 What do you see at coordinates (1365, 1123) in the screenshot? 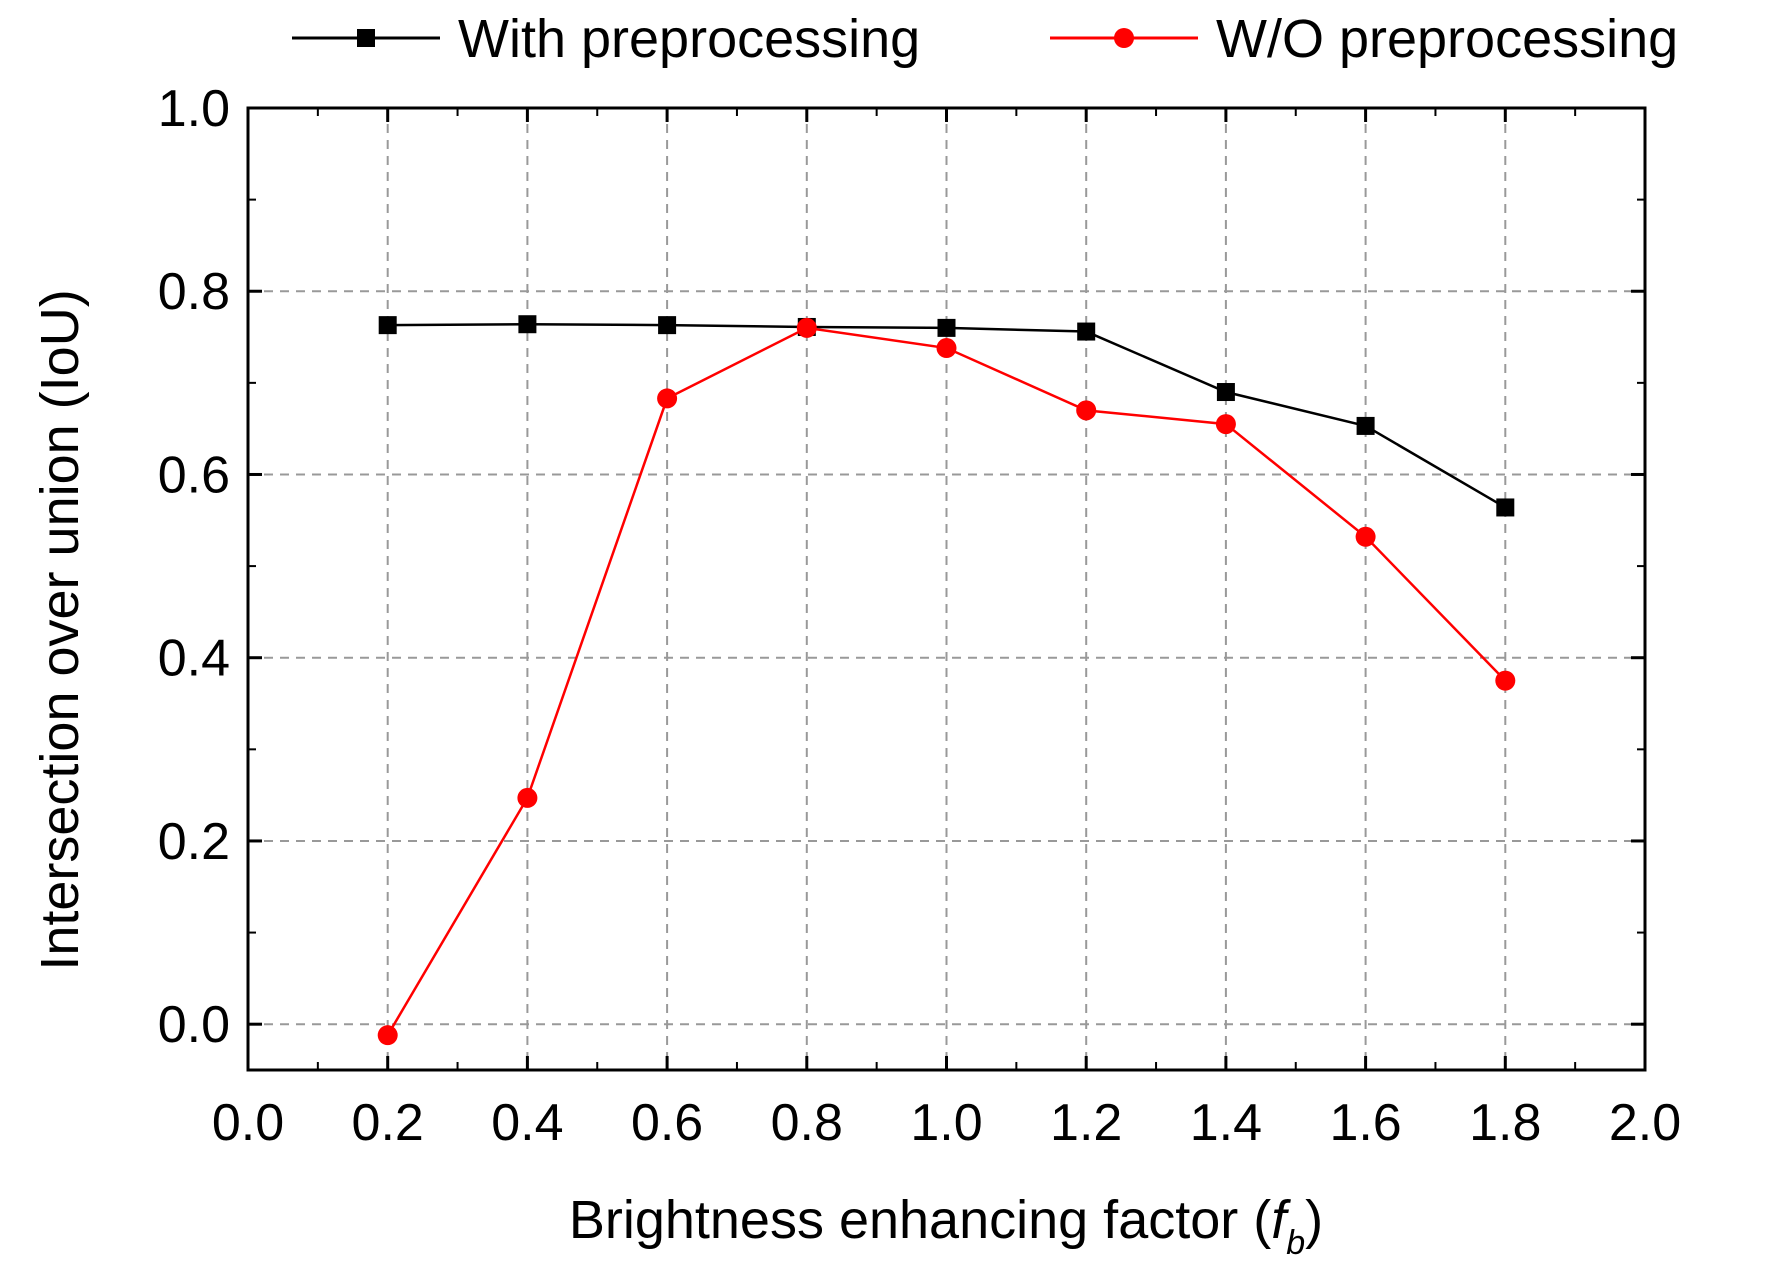
I see `x-tick-label: 1.6` at bounding box center [1365, 1123].